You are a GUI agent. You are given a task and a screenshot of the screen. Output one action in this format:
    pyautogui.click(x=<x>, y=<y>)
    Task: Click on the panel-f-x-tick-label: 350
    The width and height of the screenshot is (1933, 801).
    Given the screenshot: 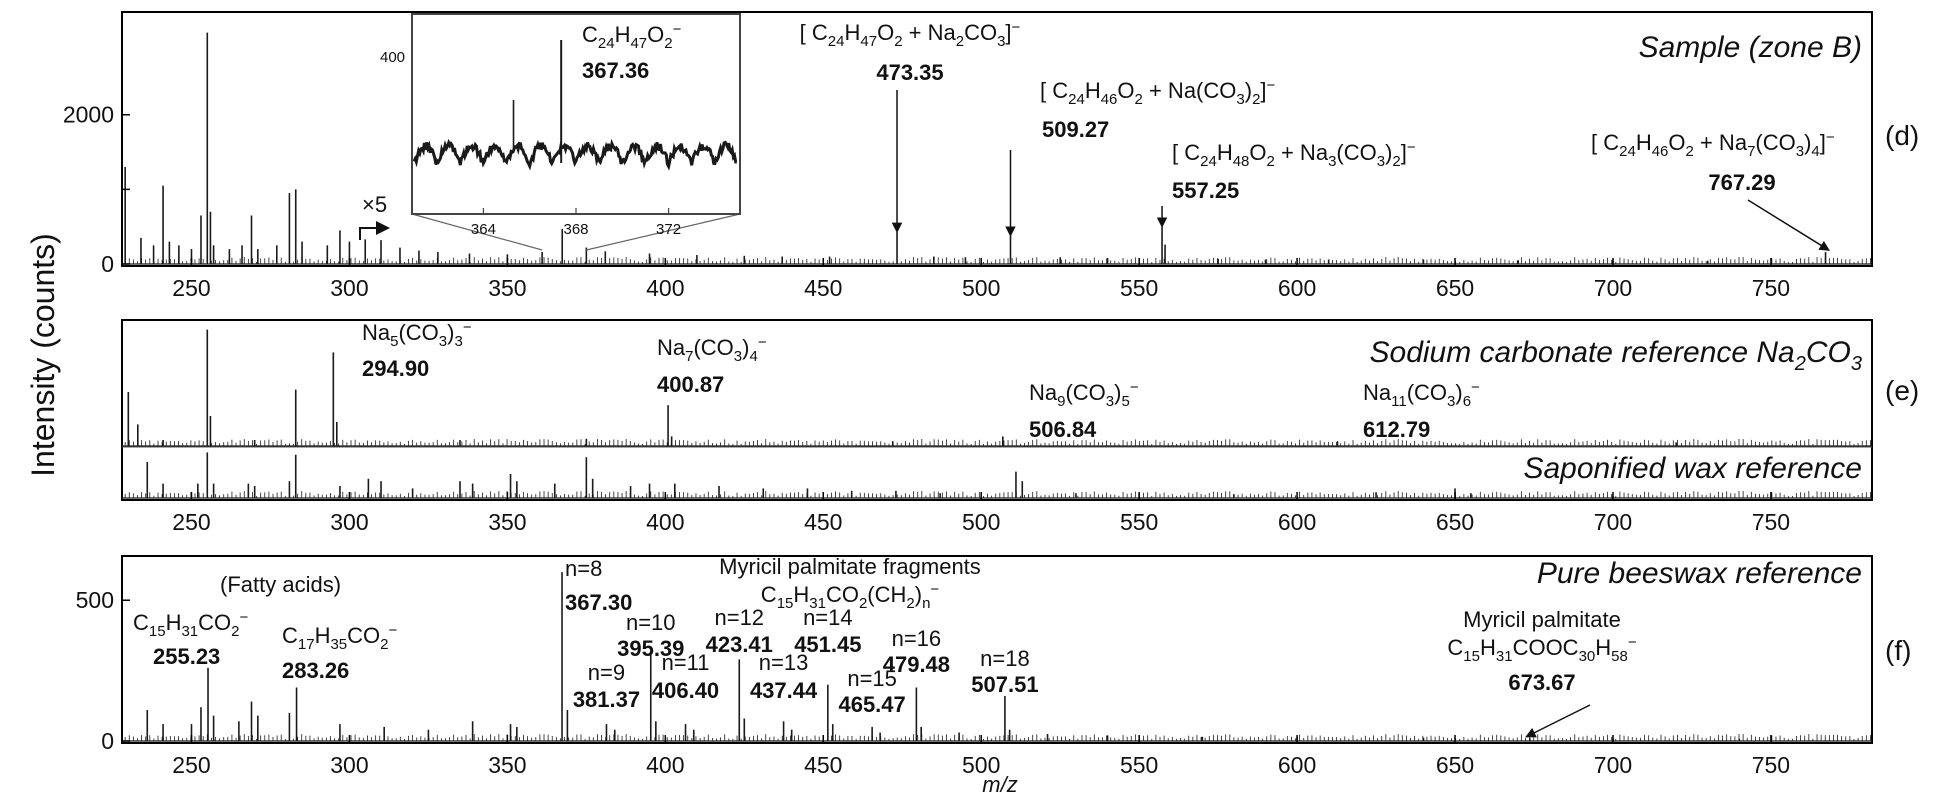 What is the action you would take?
    pyautogui.click(x=507, y=765)
    